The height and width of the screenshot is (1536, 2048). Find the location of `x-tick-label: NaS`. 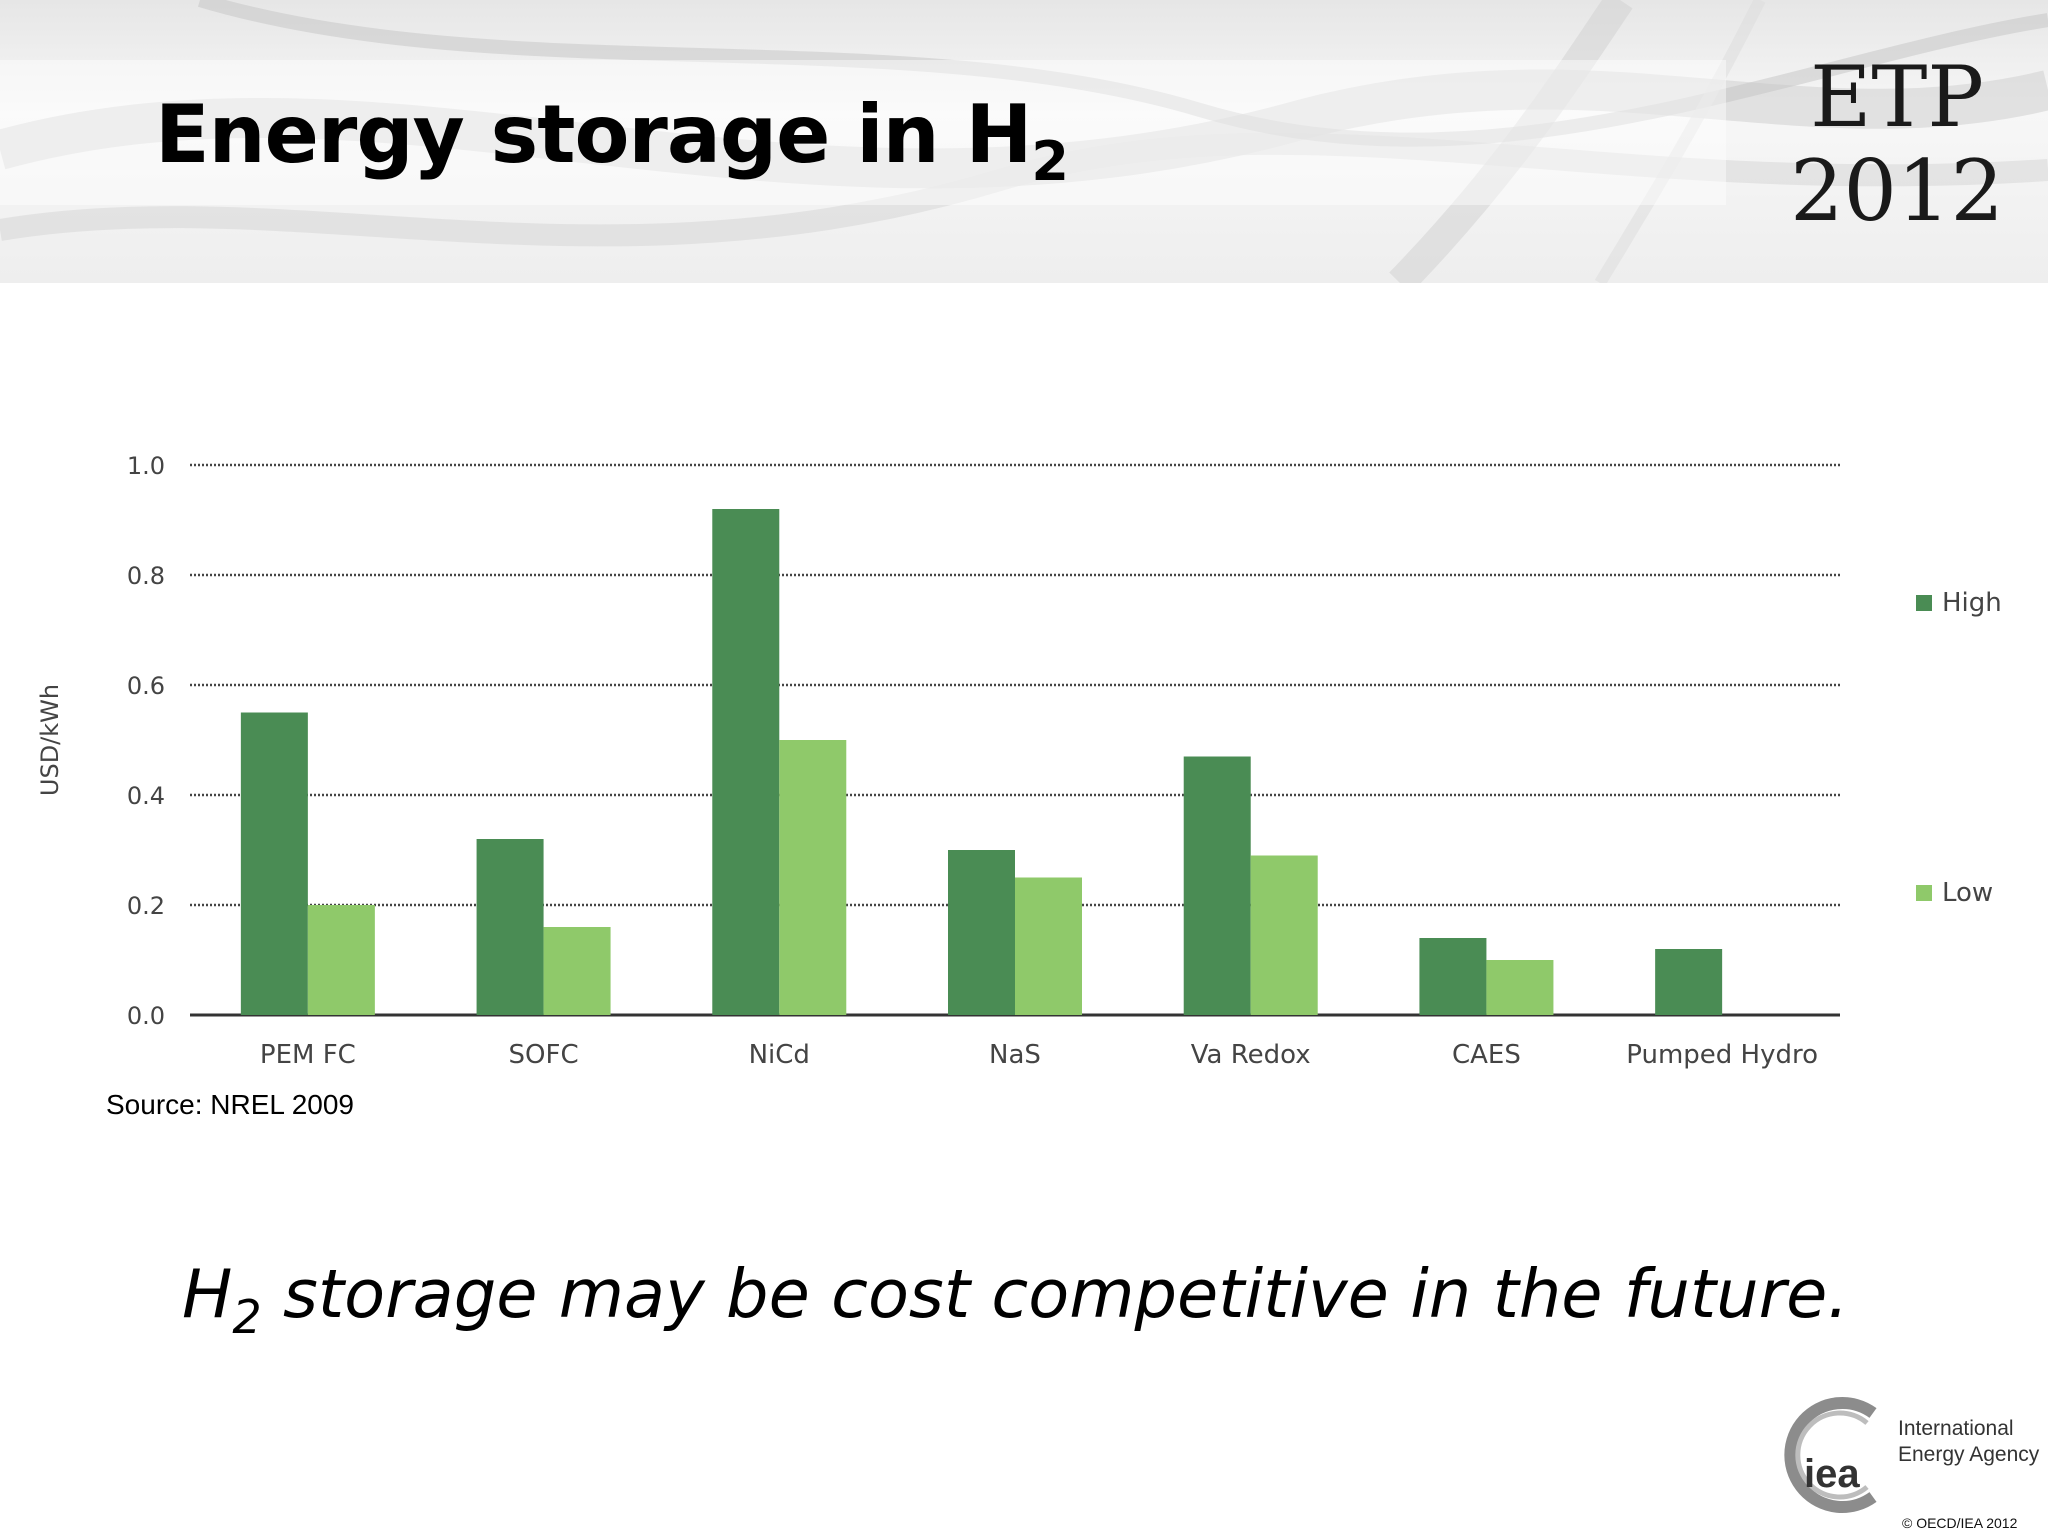

x-tick-label: NaS is located at coordinates (1015, 1055).